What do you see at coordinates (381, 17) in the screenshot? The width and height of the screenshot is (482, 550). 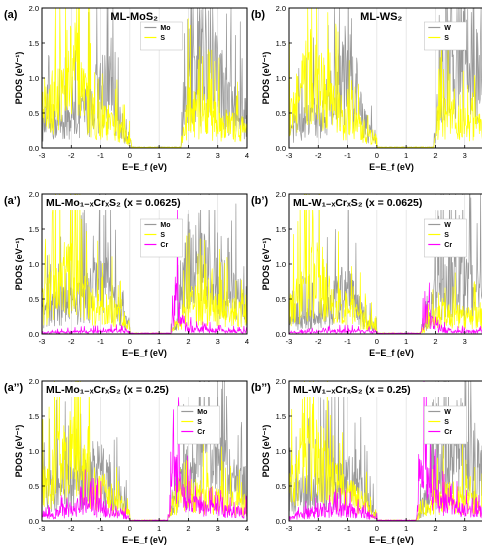 I see `panel-title: ML-WS₂` at bounding box center [381, 17].